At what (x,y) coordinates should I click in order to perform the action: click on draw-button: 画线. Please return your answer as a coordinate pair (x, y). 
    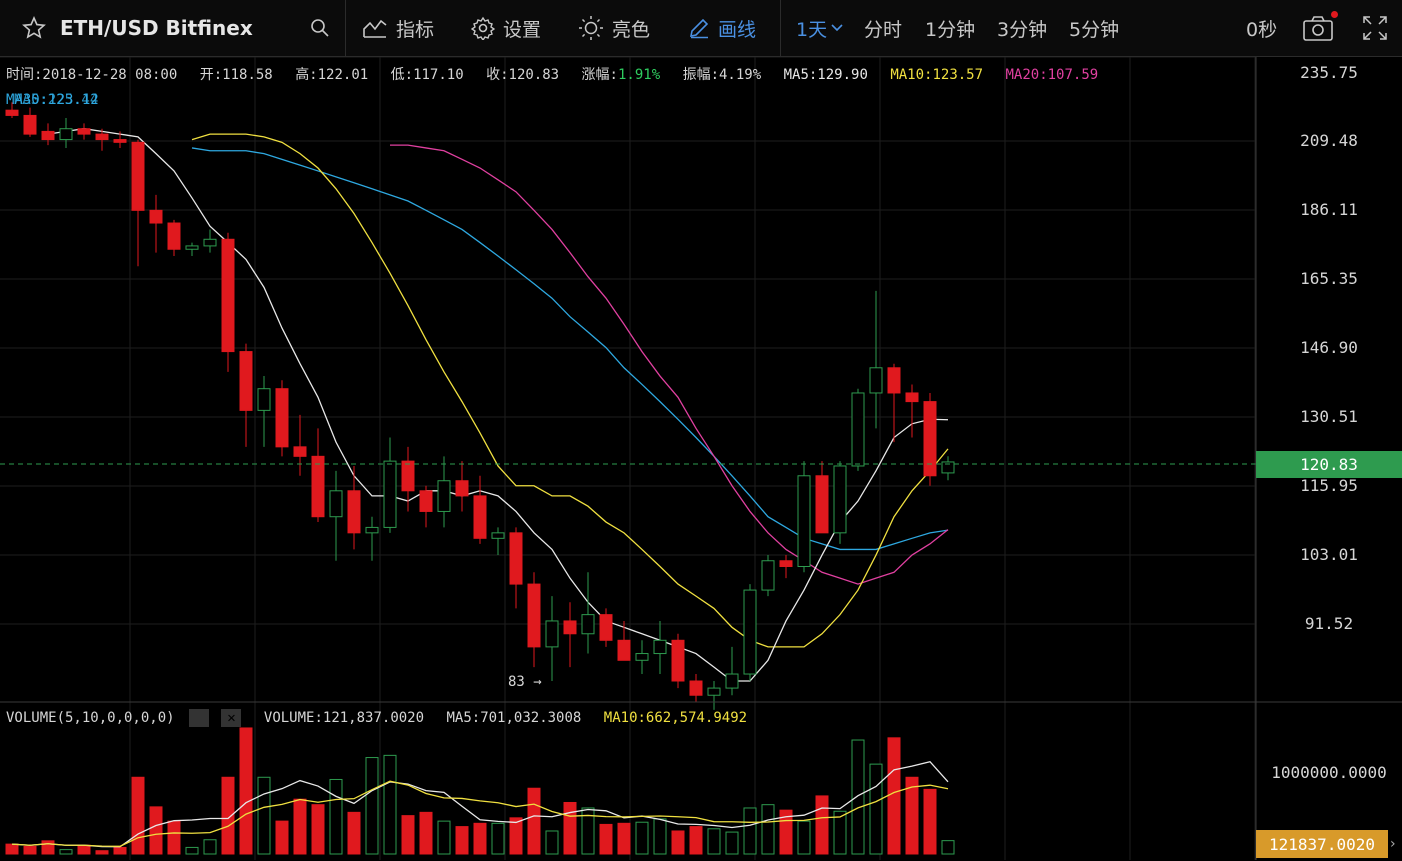
    Looking at the image, I should click on (722, 28).